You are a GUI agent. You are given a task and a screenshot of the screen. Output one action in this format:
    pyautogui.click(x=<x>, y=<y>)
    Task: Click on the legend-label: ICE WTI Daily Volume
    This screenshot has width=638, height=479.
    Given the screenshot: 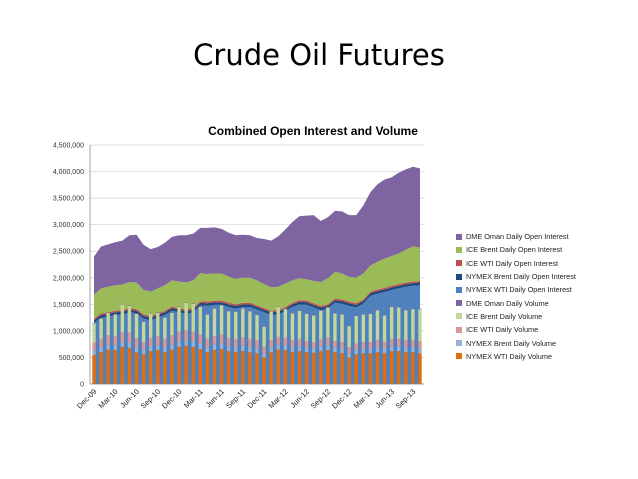 What is the action you would take?
    pyautogui.click(x=502, y=330)
    